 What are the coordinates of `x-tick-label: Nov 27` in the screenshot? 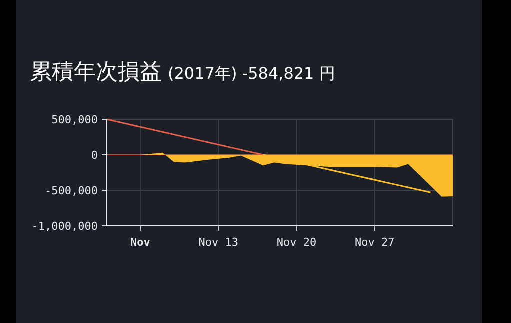 It's located at (374, 242).